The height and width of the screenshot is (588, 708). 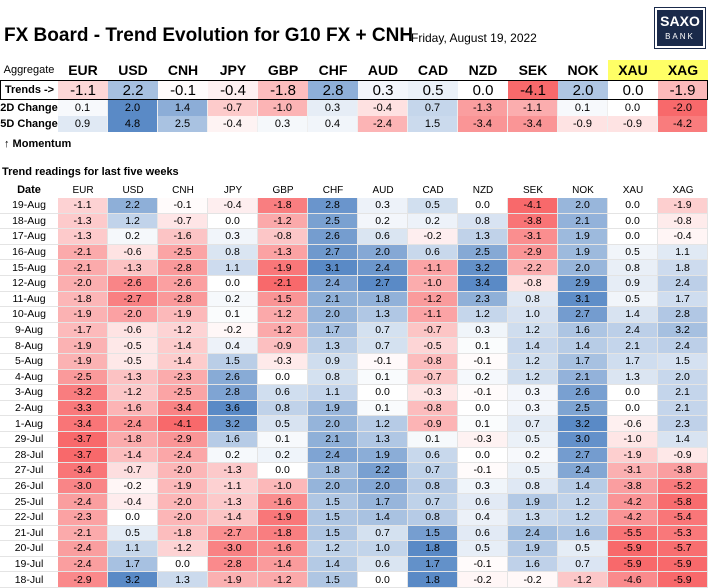 What do you see at coordinates (633, 486) in the screenshot?
I see `value-cell: -3.8` at bounding box center [633, 486].